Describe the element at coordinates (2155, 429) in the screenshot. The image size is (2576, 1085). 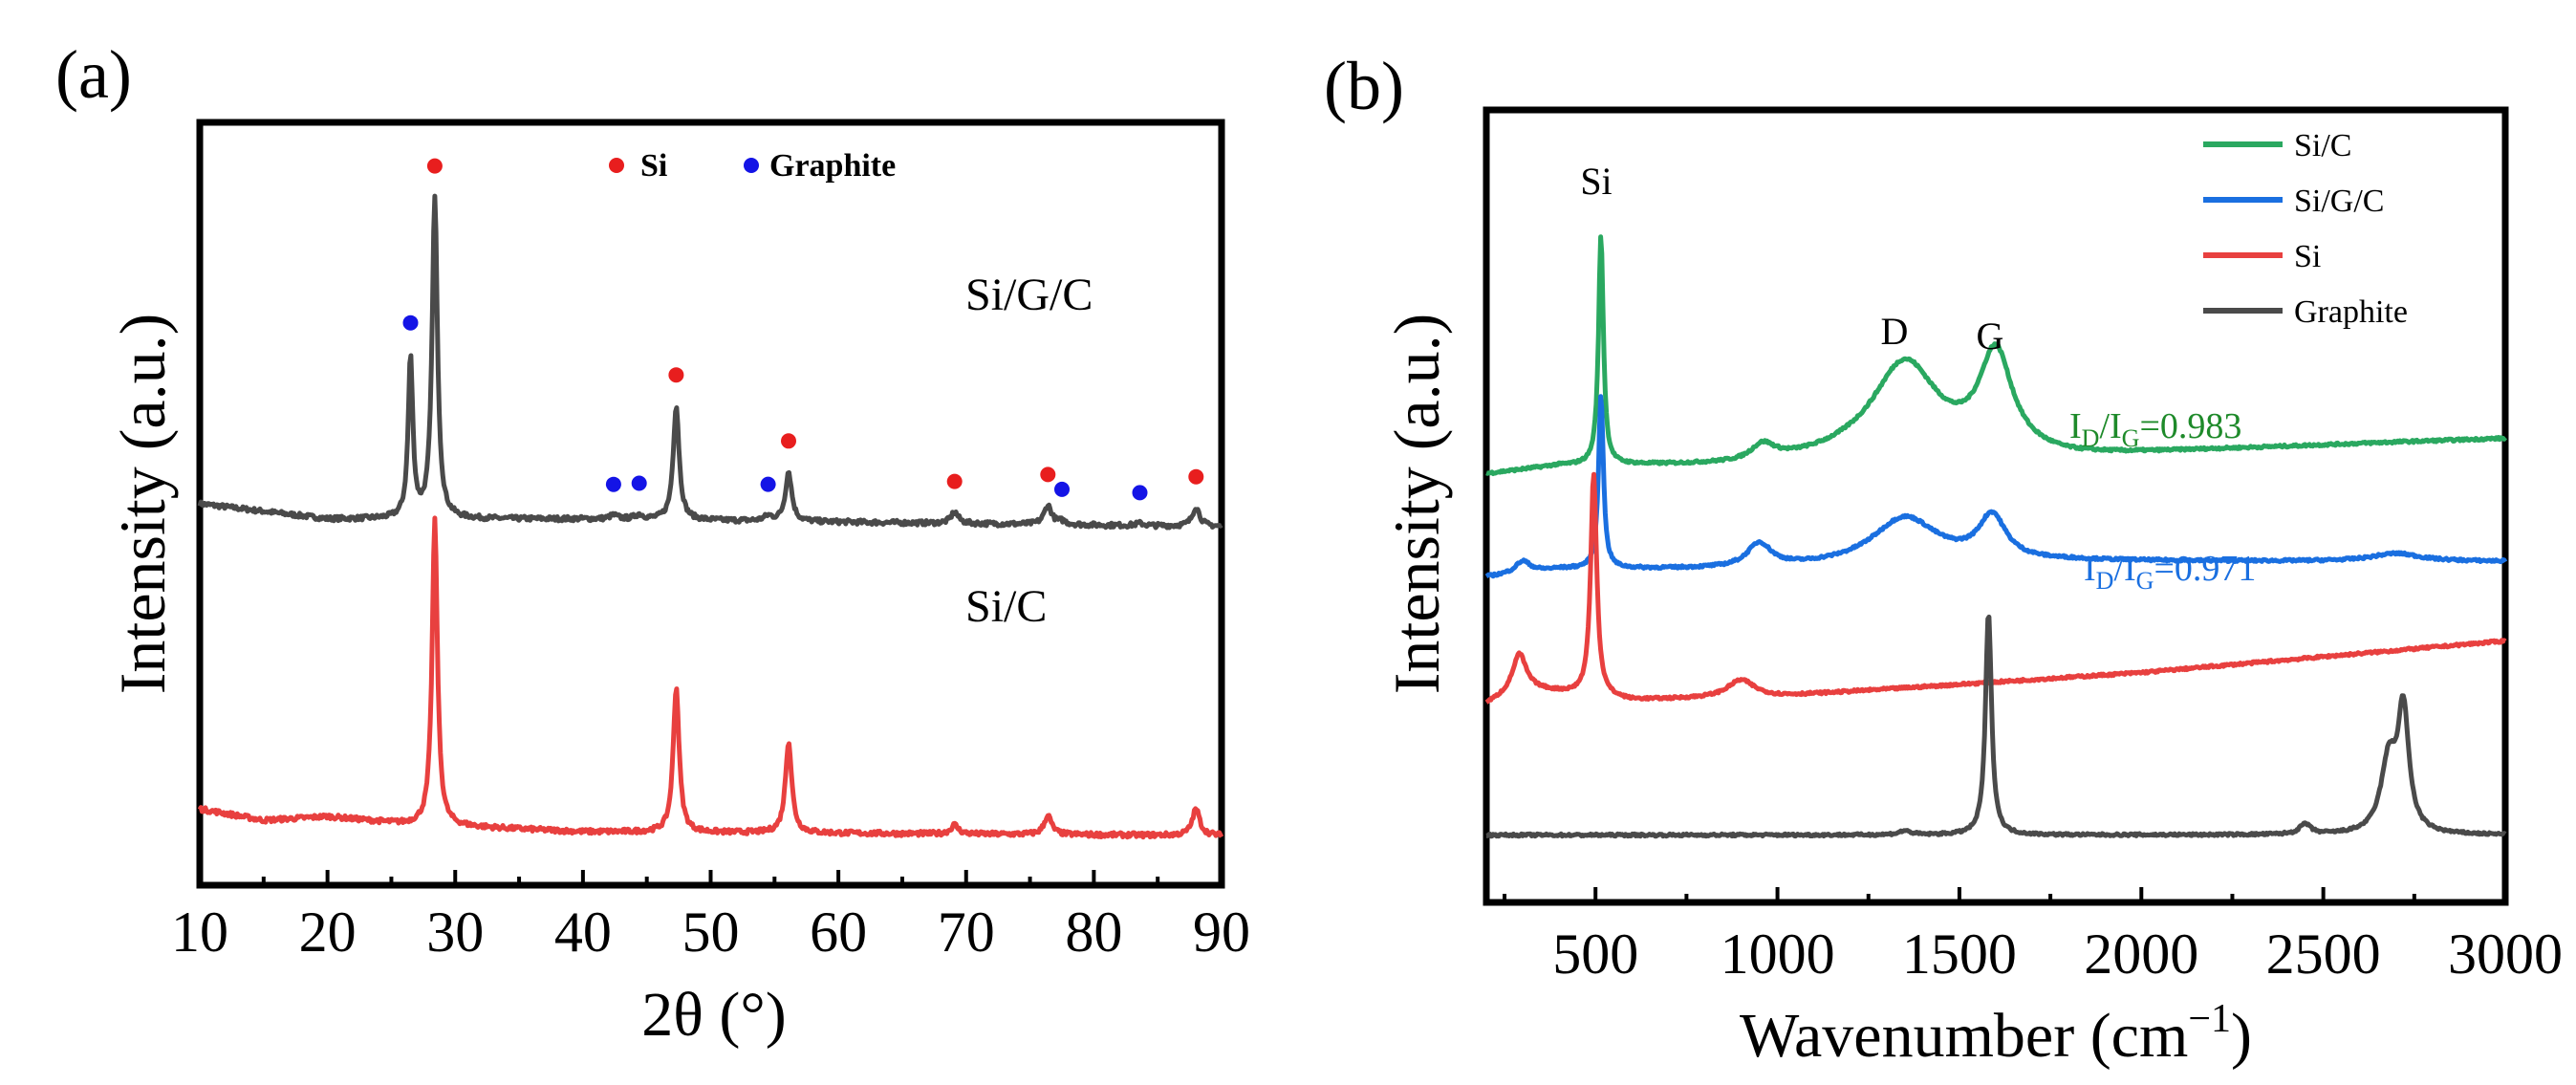
I see `ratio-si-c: ID/IG=0.983` at that location.